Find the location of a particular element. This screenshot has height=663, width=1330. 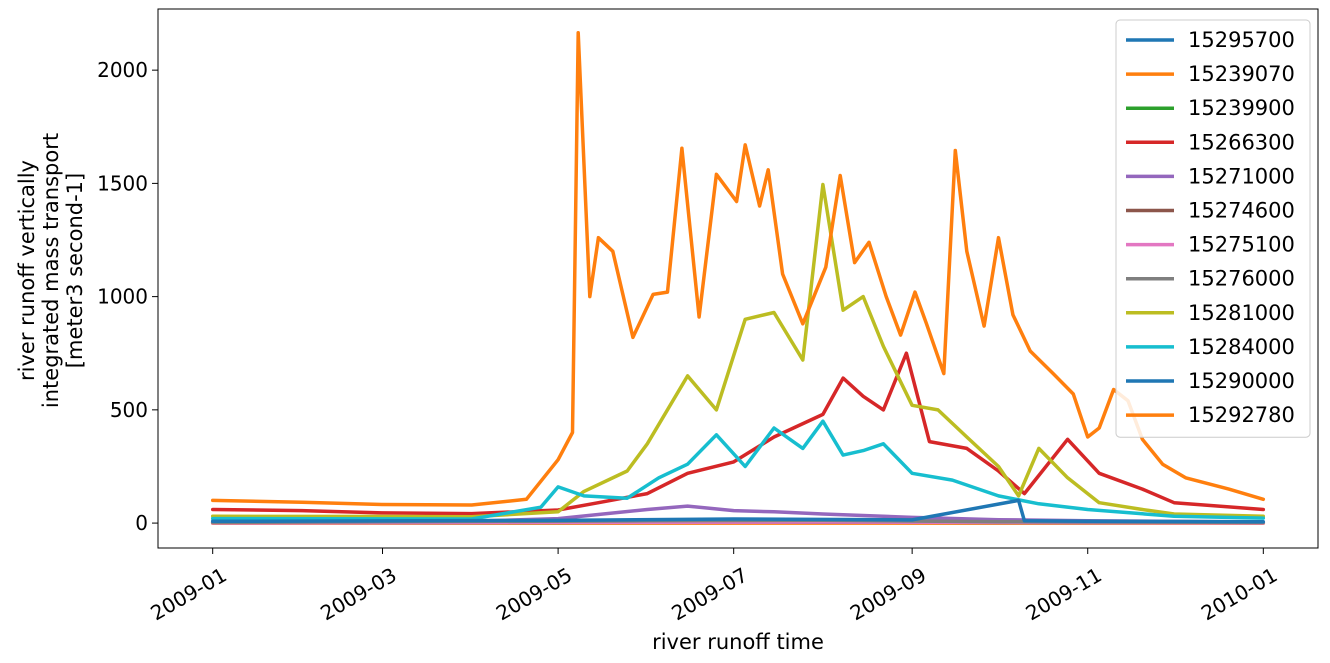

legend-label: 15271000 is located at coordinates (1241, 176).